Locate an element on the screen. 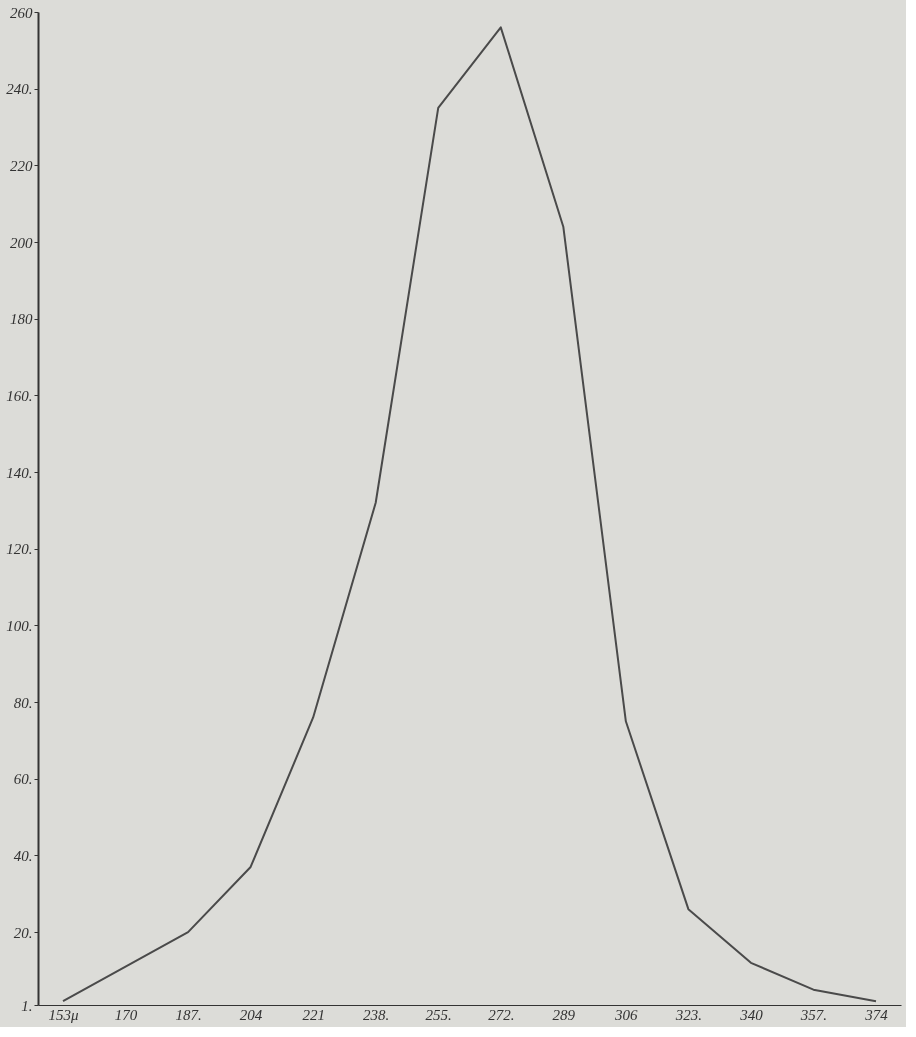 The image size is (916, 1037). y-tick-label: 120. is located at coordinates (19, 549).